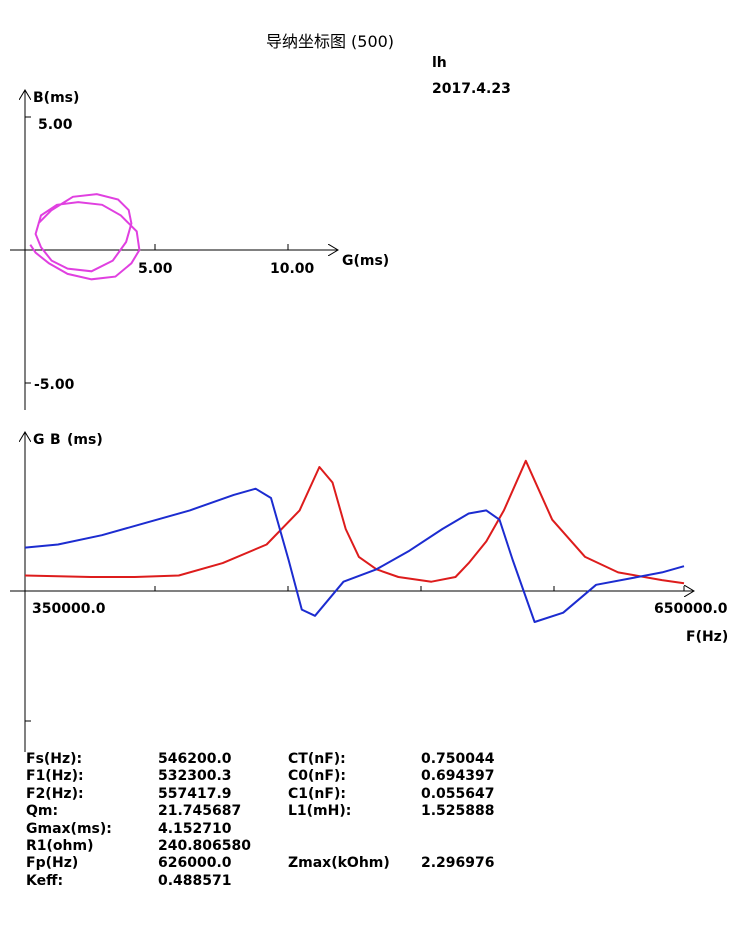 The image size is (750, 933). Describe the element at coordinates (155, 269) in the screenshot. I see `x-tick-label: 5.00` at that location.